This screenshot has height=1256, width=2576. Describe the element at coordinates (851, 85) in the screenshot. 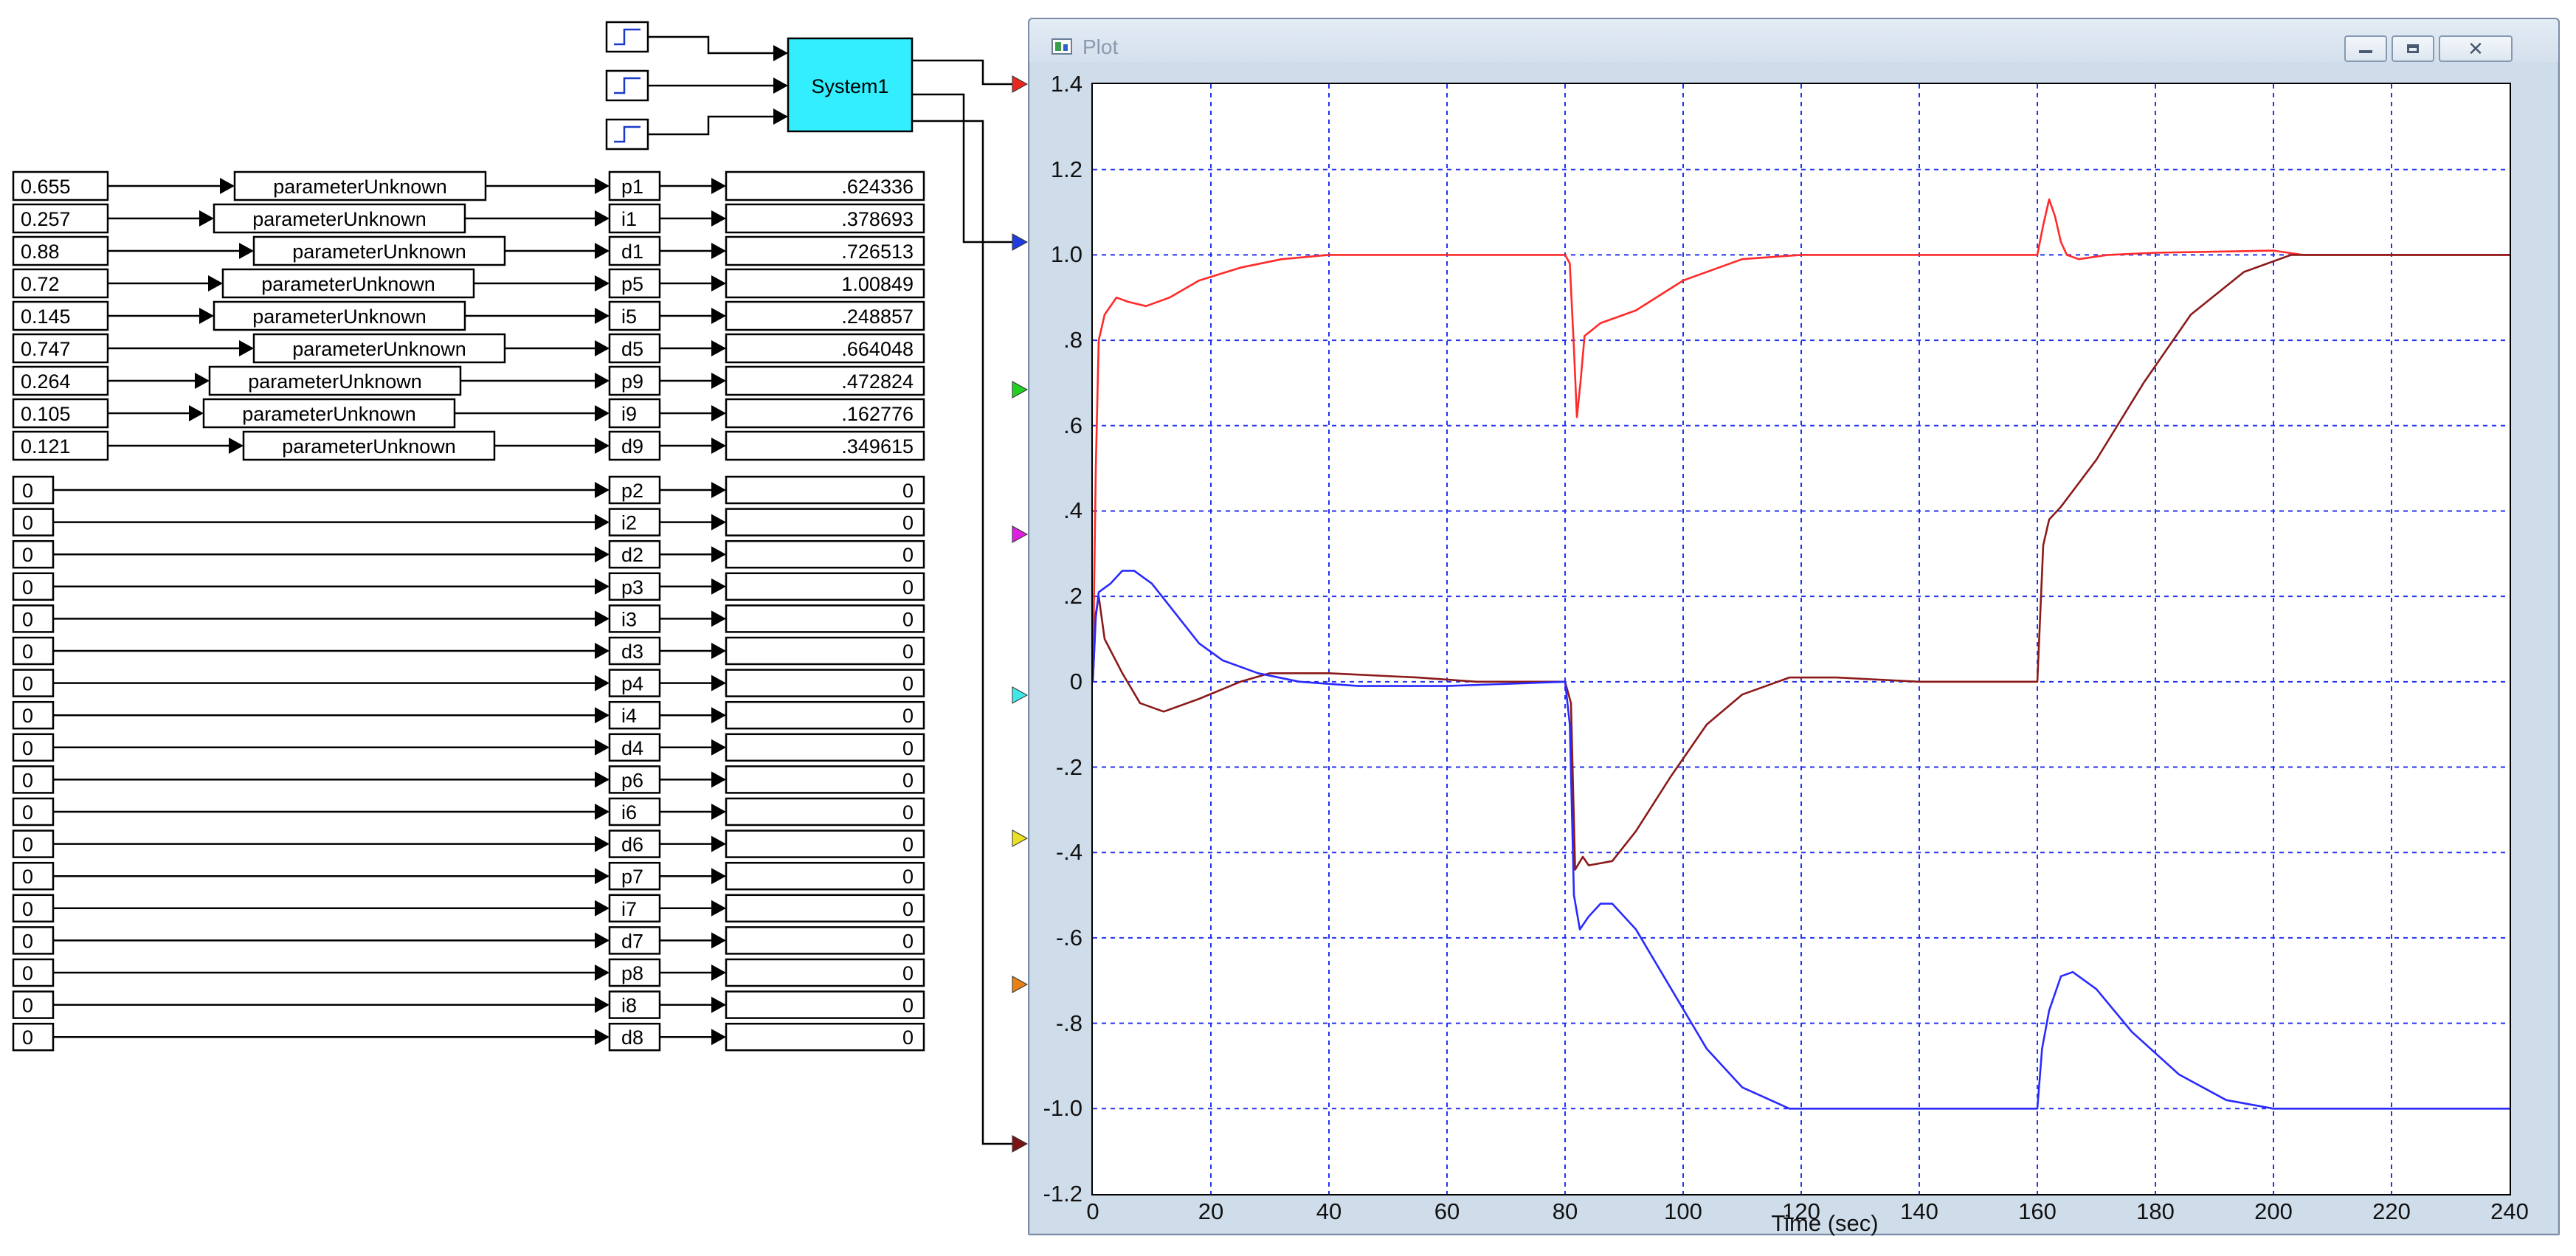

I see `system1-block` at that location.